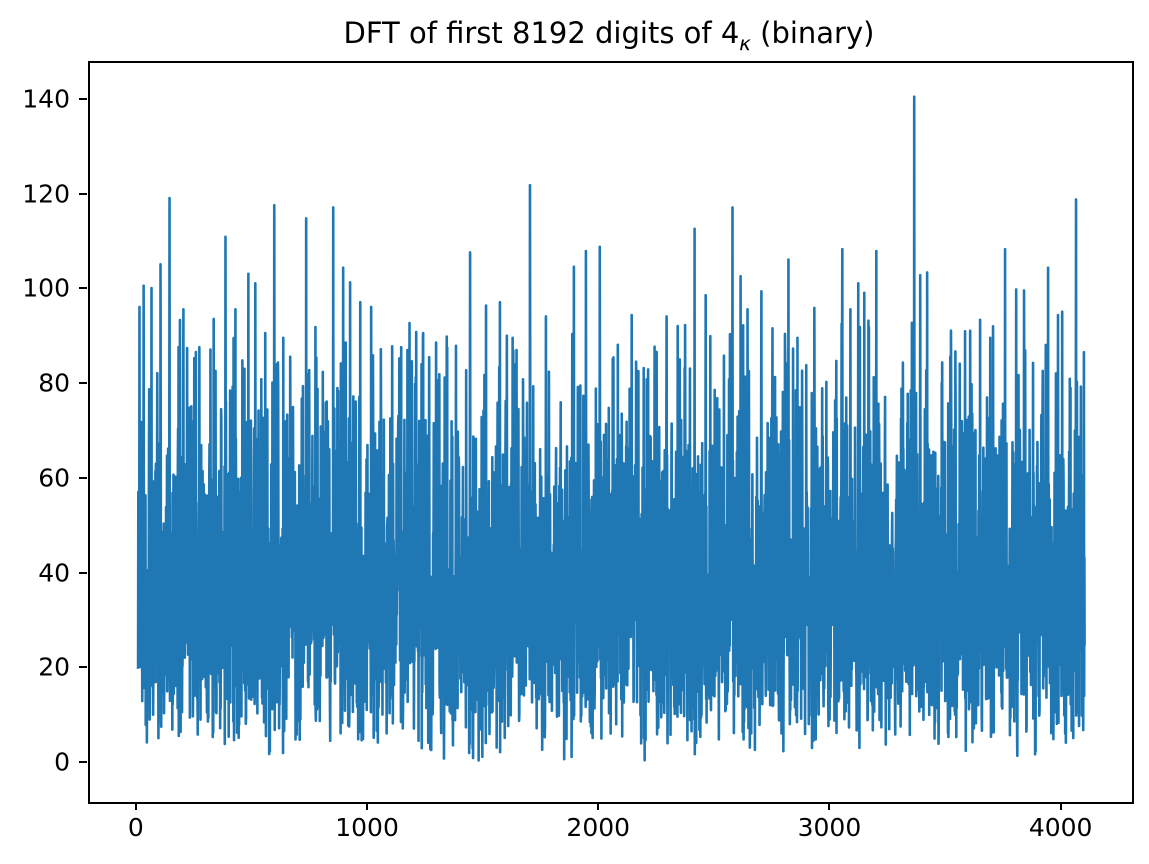 This screenshot has width=1149, height=864. I want to click on x-tick-label: 3000, so click(829, 827).